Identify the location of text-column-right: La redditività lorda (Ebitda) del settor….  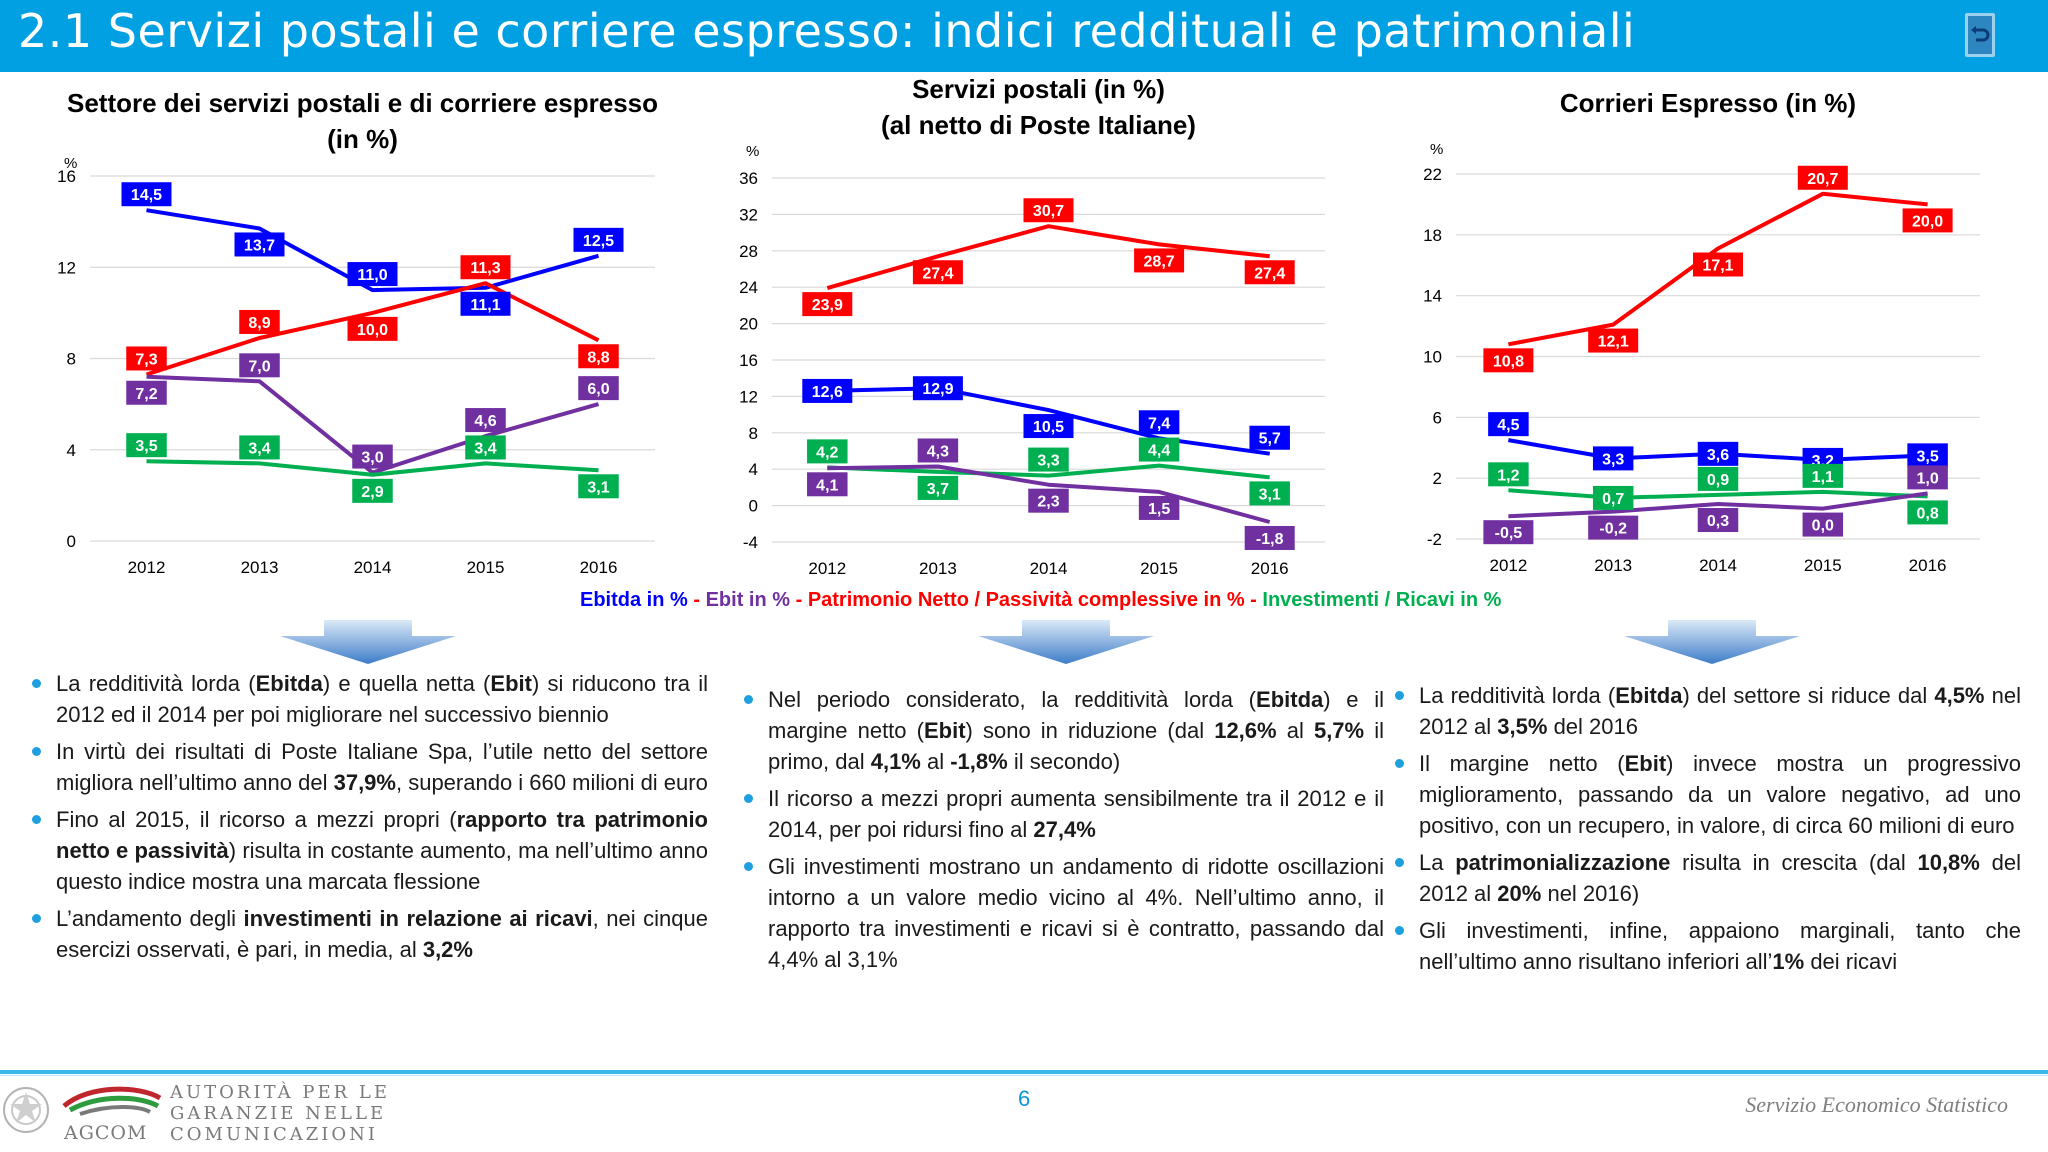
(1708, 831).